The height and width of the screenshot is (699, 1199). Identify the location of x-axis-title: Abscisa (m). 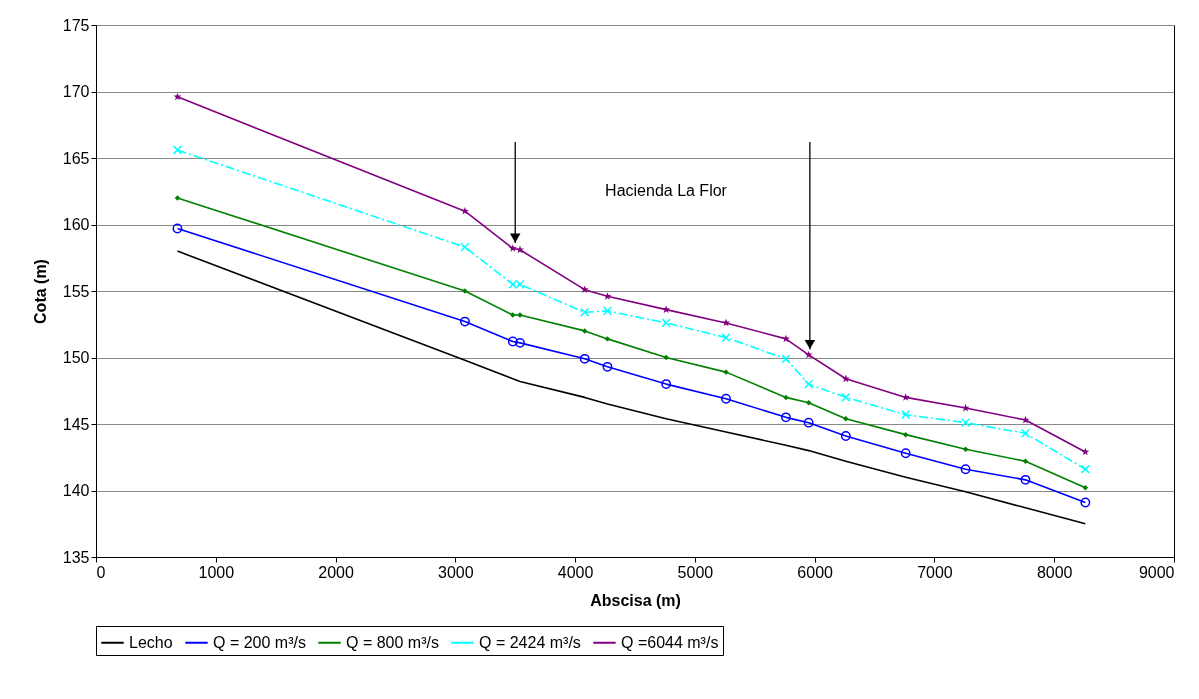
(635, 600).